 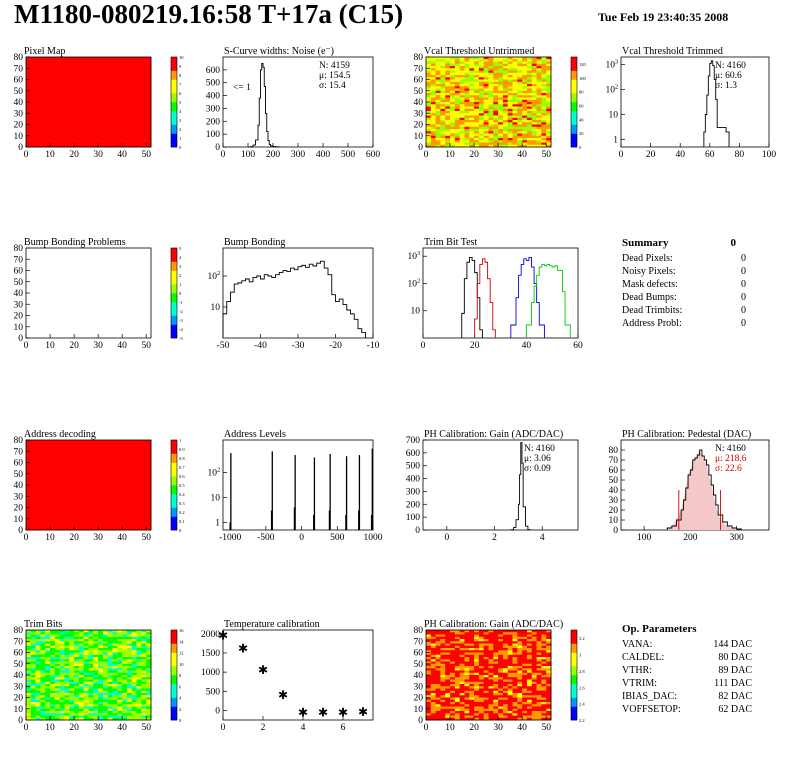 I want to click on y-tick-label: 20, so click(x=419, y=126).